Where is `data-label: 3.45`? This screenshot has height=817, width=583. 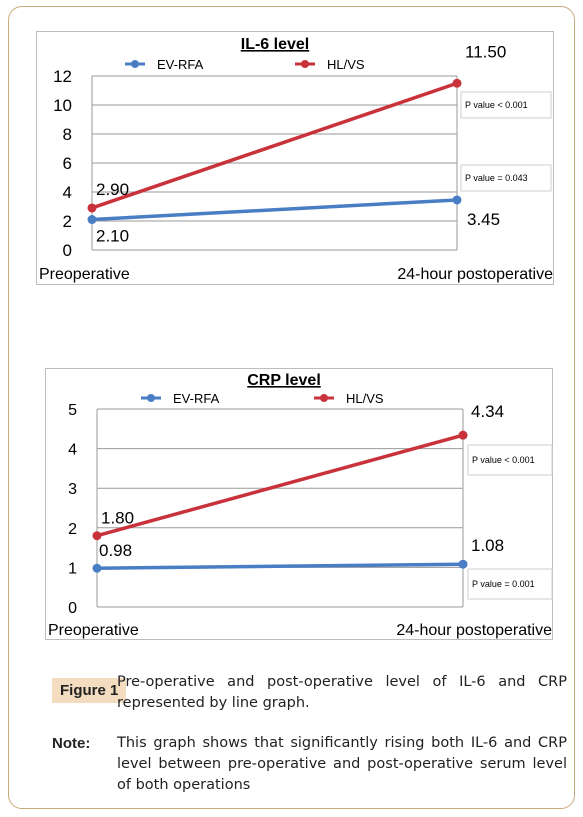
data-label: 3.45 is located at coordinates (483, 219).